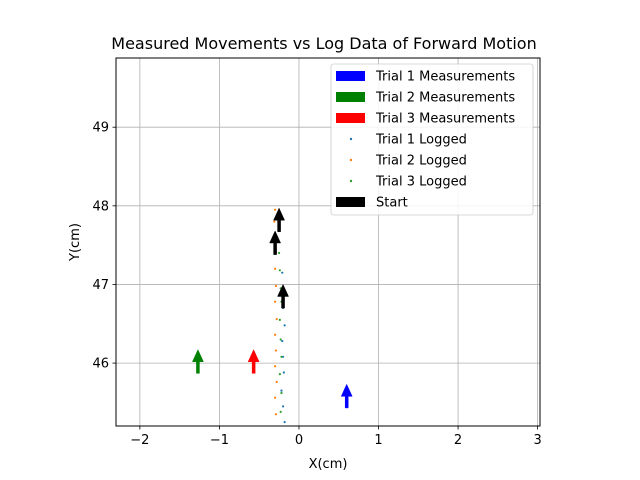 The image size is (640, 480). What do you see at coordinates (421, 140) in the screenshot?
I see `legend-label: Trial 1 Logged` at bounding box center [421, 140].